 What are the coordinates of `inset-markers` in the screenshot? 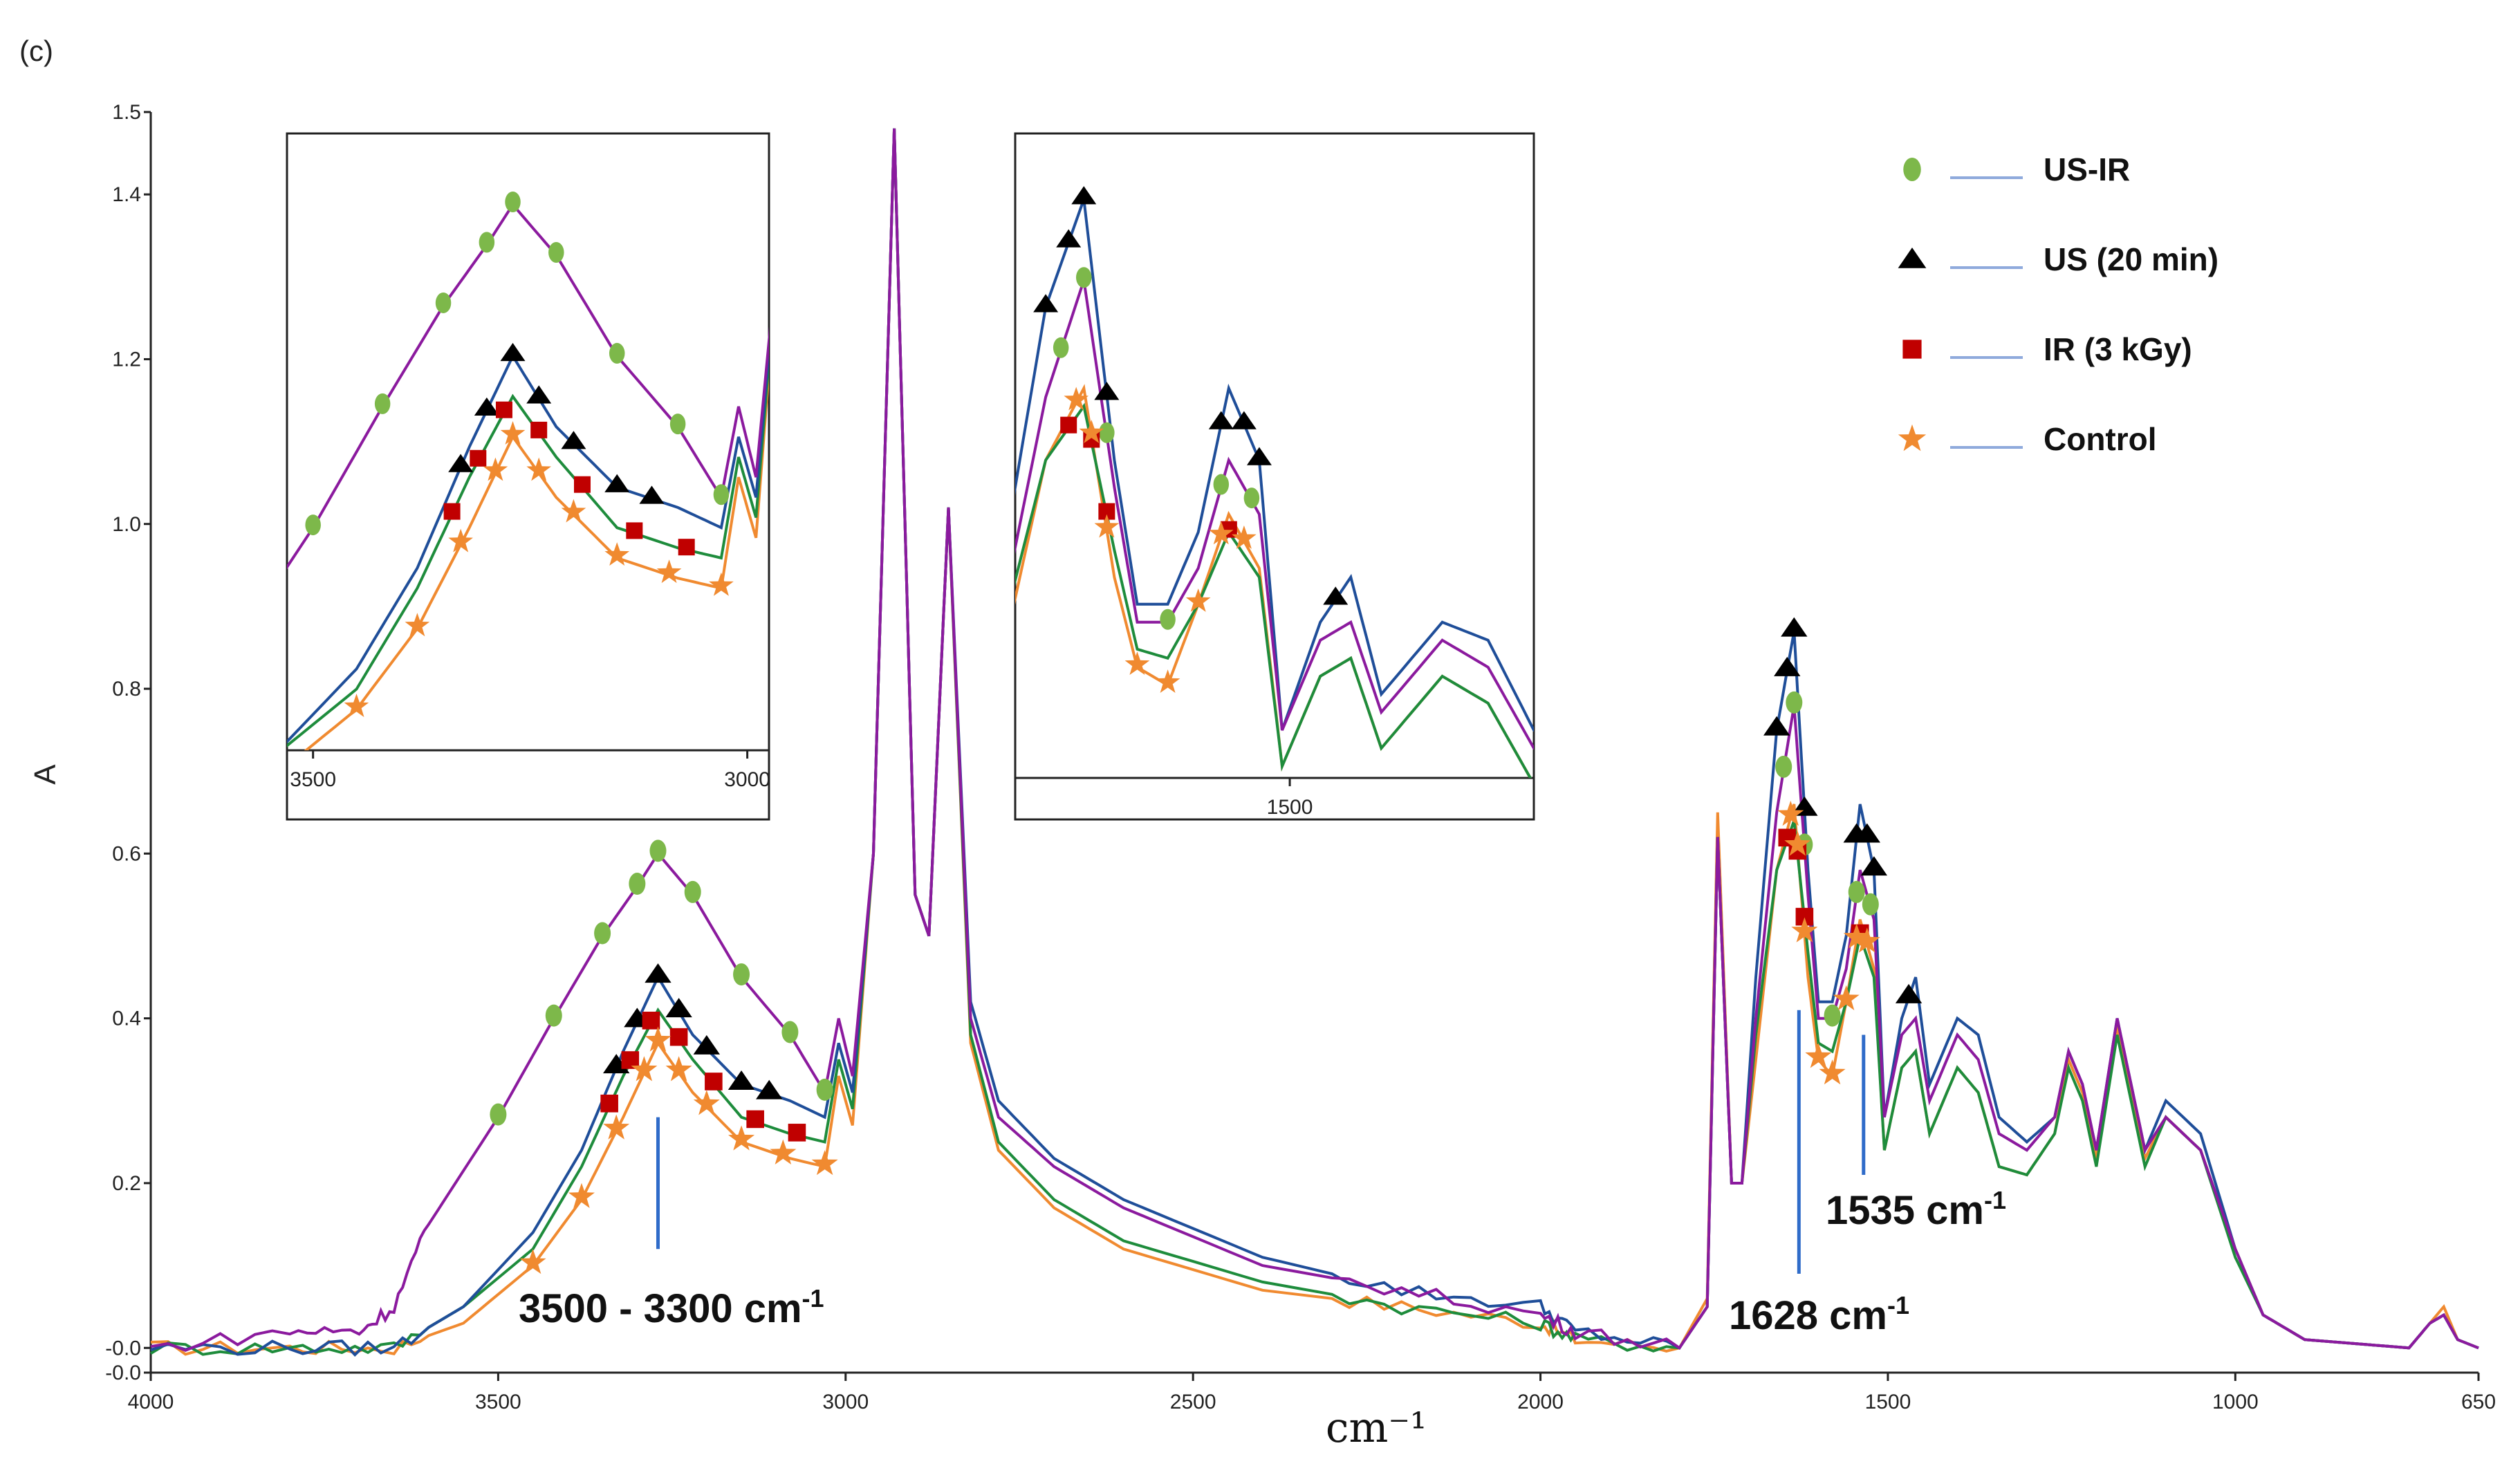 It's located at (1191, 439).